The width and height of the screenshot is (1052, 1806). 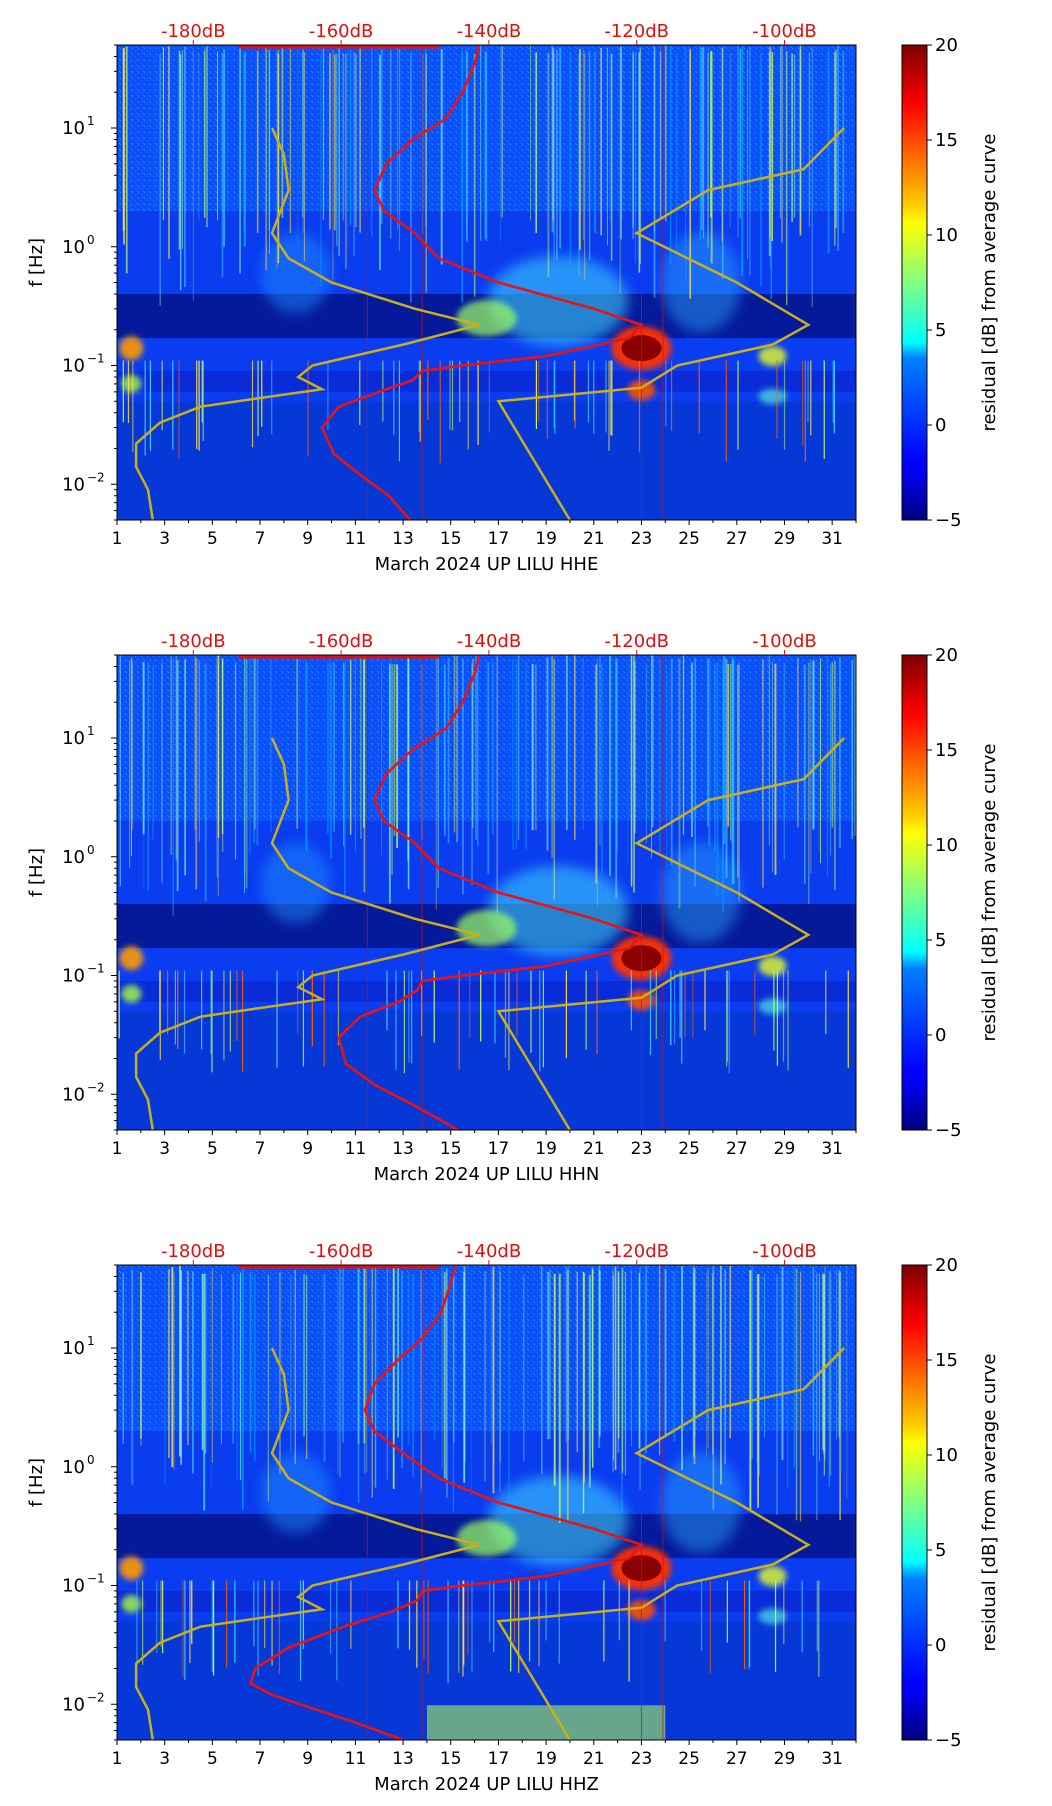 What do you see at coordinates (546, 1722) in the screenshot?
I see `low-freq-band` at bounding box center [546, 1722].